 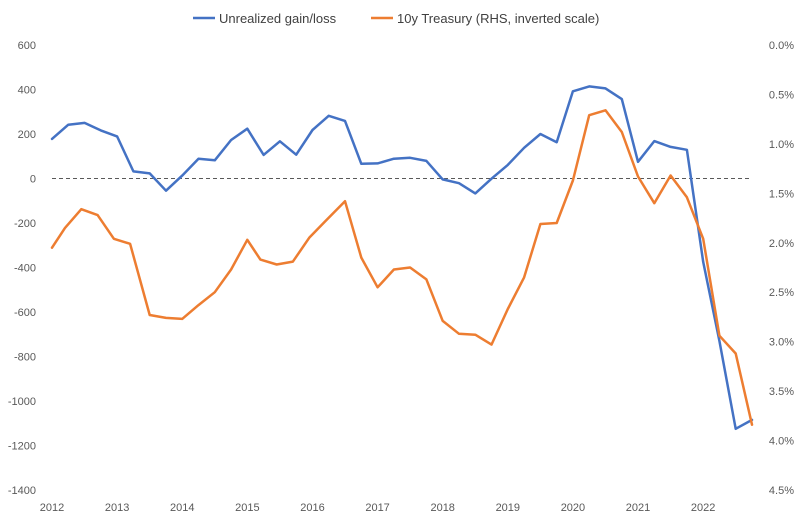 What do you see at coordinates (22, 491) in the screenshot?
I see `left-axis-tick-label: -1400` at bounding box center [22, 491].